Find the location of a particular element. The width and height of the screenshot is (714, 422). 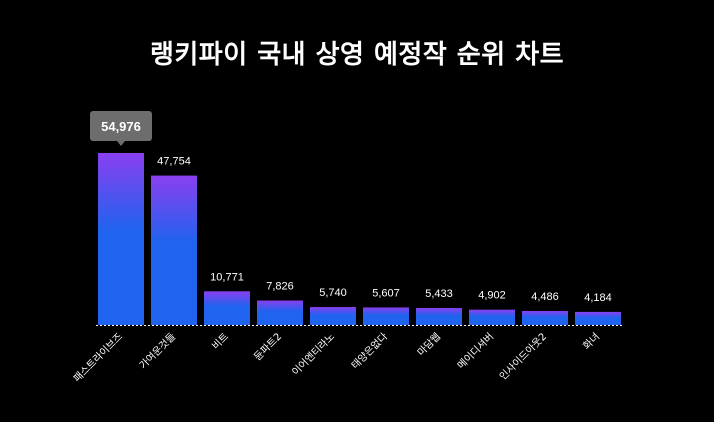

chart-title: 랭키파이 국내 상영 예정작 순위 차트 is located at coordinates (357, 55).